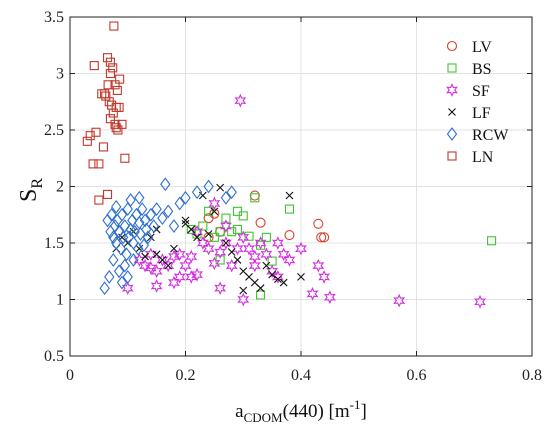  I want to click on y-tick-label: 2.5, so click(54, 130).